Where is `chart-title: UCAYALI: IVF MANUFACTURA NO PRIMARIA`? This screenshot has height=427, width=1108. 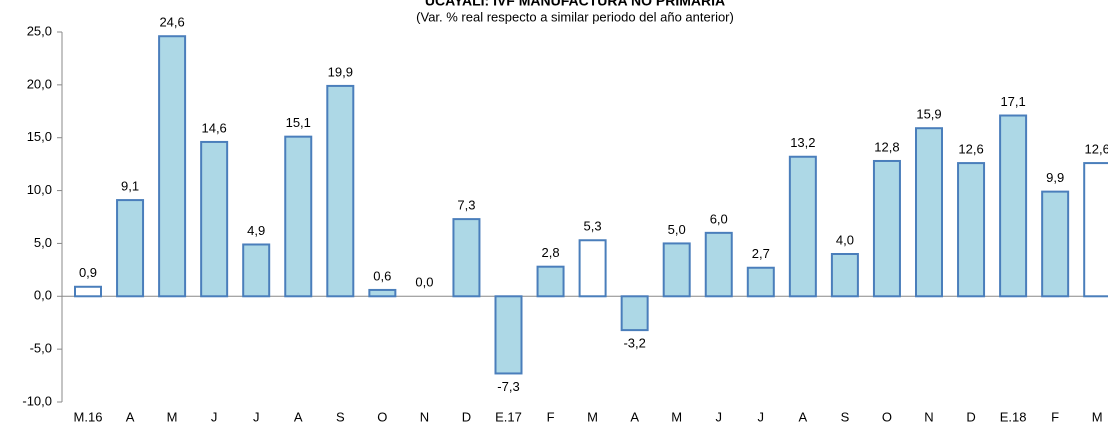
chart-title: UCAYALI: IVF MANUFACTURA NO PRIMARIA is located at coordinates (575, 4).